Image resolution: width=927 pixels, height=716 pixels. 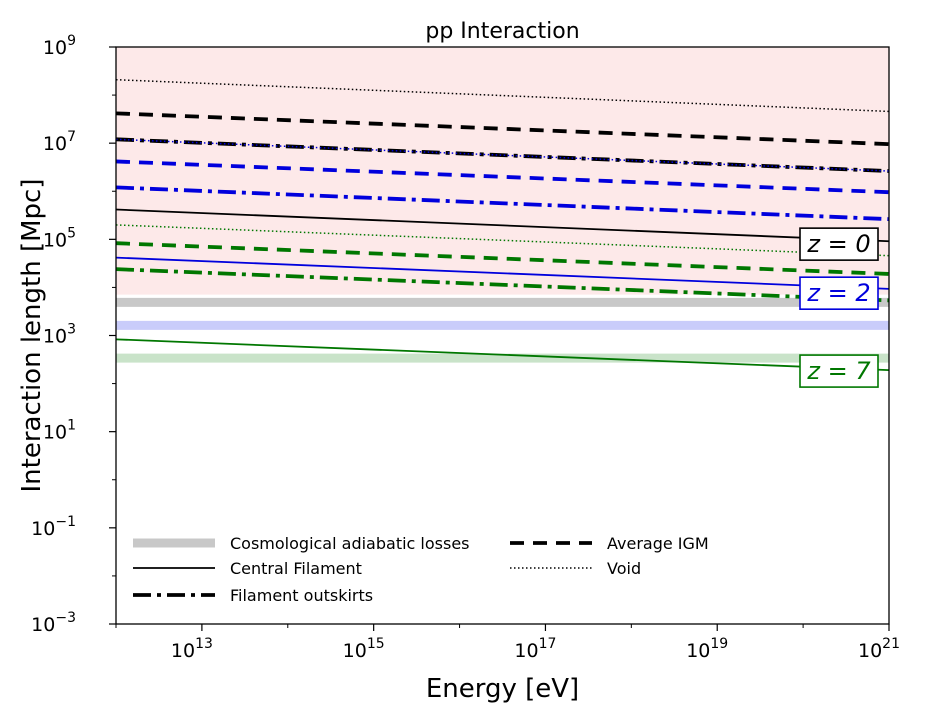 What do you see at coordinates (624, 568) in the screenshot?
I see `legend-label-3: Void` at bounding box center [624, 568].